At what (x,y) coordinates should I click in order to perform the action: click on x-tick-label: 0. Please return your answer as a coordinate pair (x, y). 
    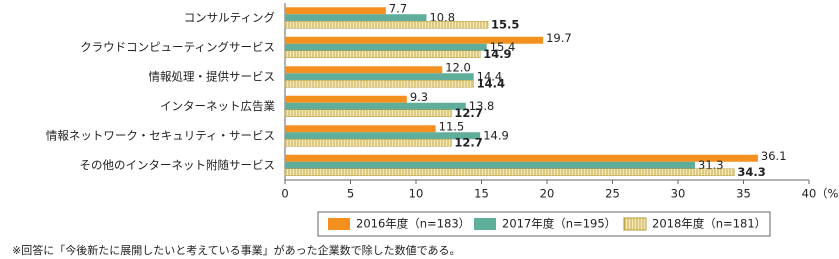
    Looking at the image, I should click on (284, 194).